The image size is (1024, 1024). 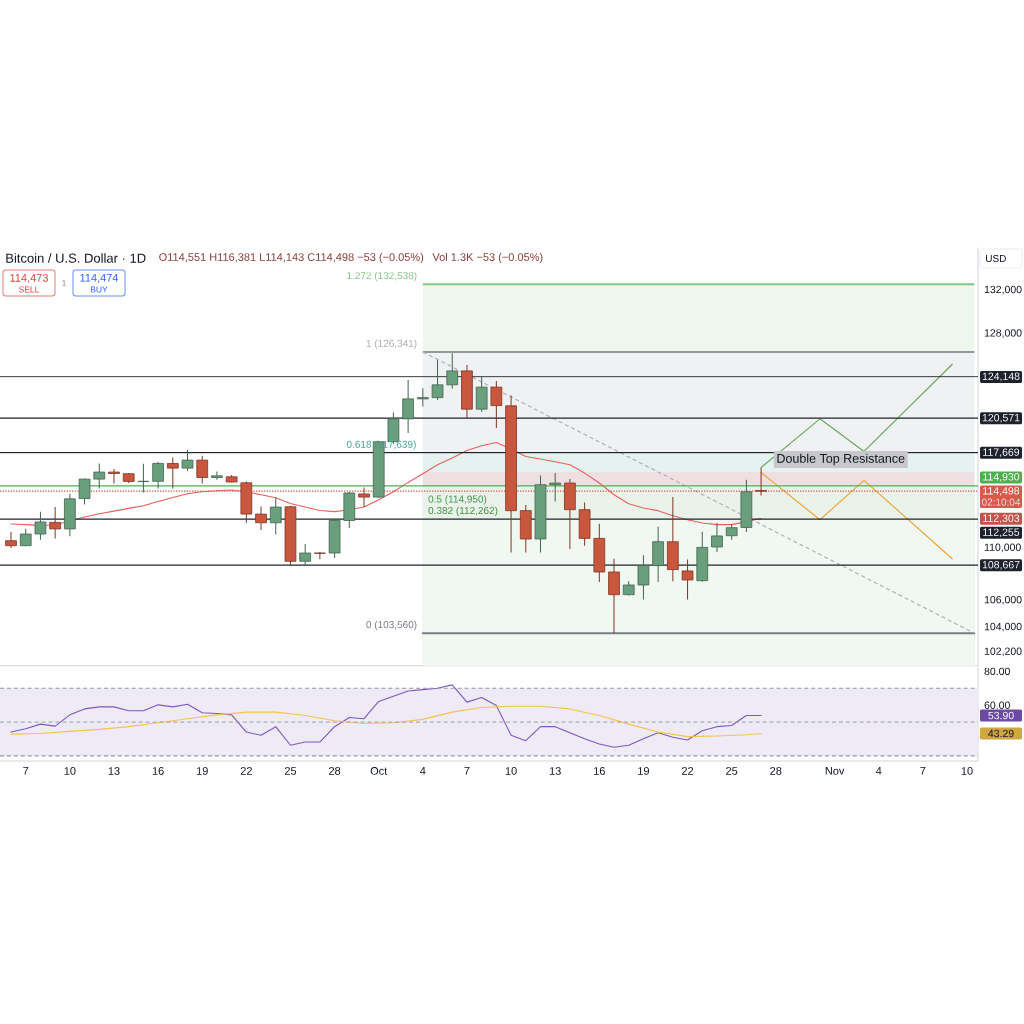 I want to click on y-tick-label: 110,000, so click(x=1002, y=548).